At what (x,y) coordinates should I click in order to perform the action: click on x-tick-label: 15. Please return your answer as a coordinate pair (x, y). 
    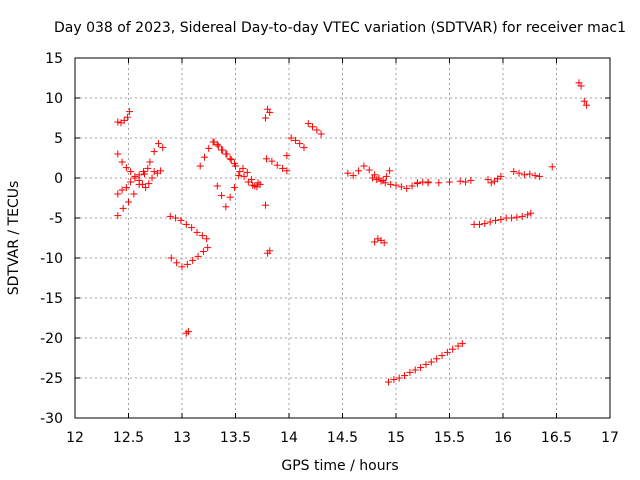
    Looking at the image, I should click on (396, 438).